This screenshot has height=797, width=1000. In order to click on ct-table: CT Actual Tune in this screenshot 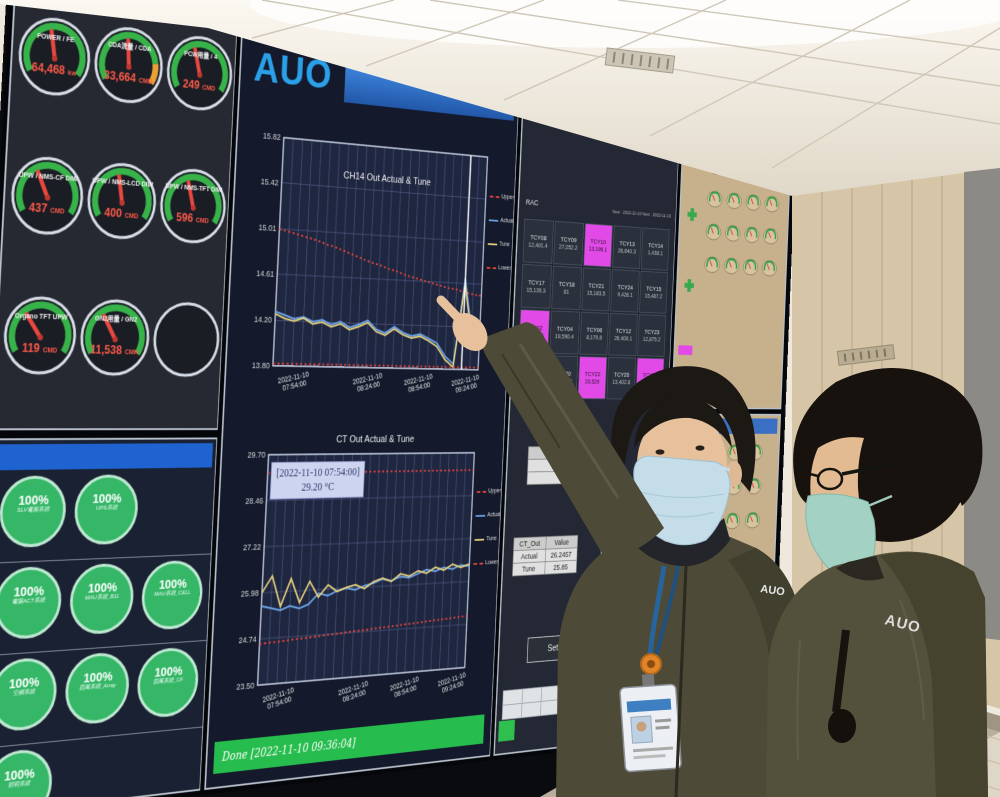, I will do `click(571, 465)`.